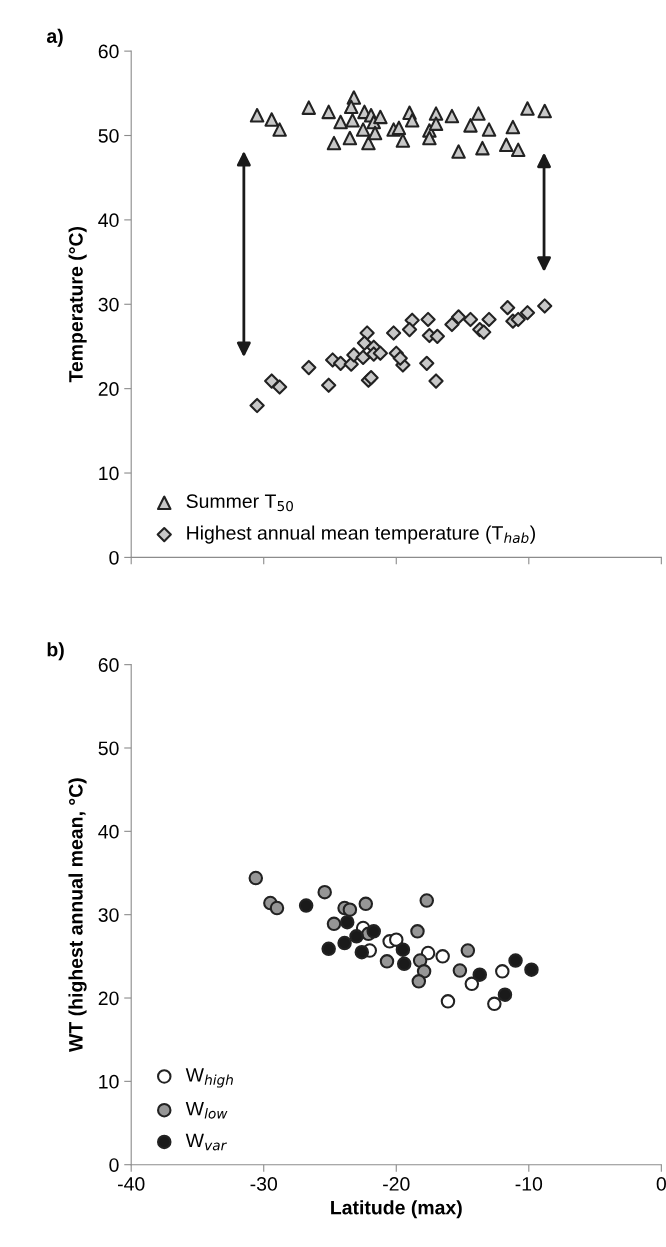  Describe the element at coordinates (131, 1184) in the screenshot. I see `x-tick-label: -40` at that location.